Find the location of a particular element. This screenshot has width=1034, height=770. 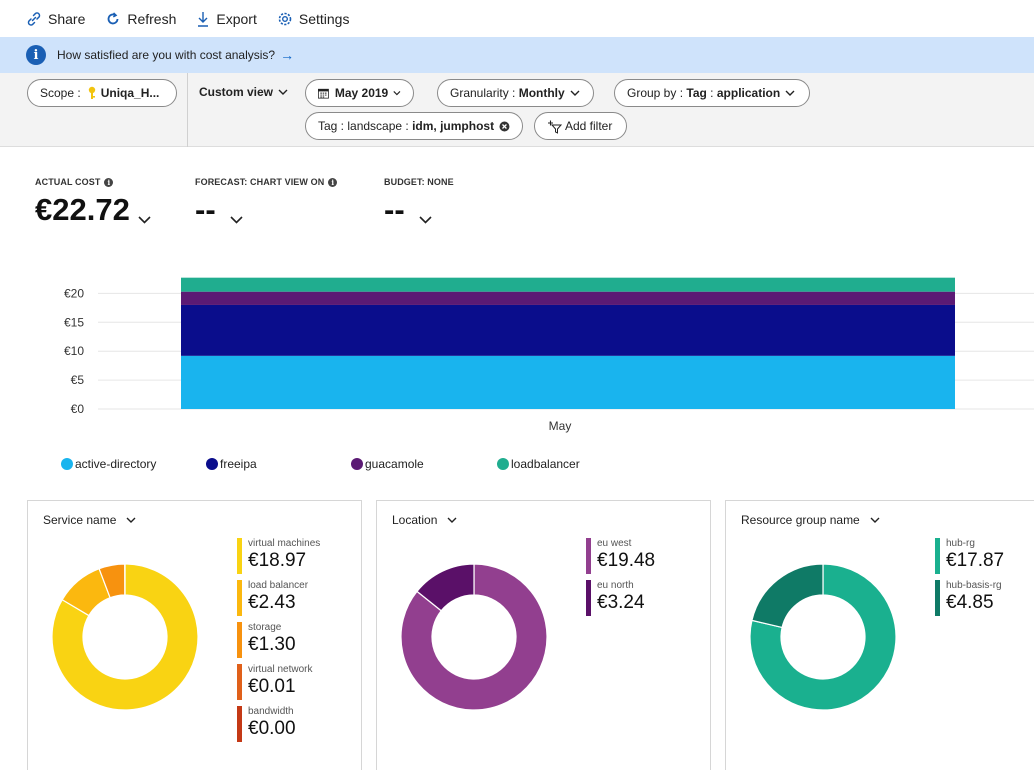

date-range-pill: May 2019 is located at coordinates (359, 93).